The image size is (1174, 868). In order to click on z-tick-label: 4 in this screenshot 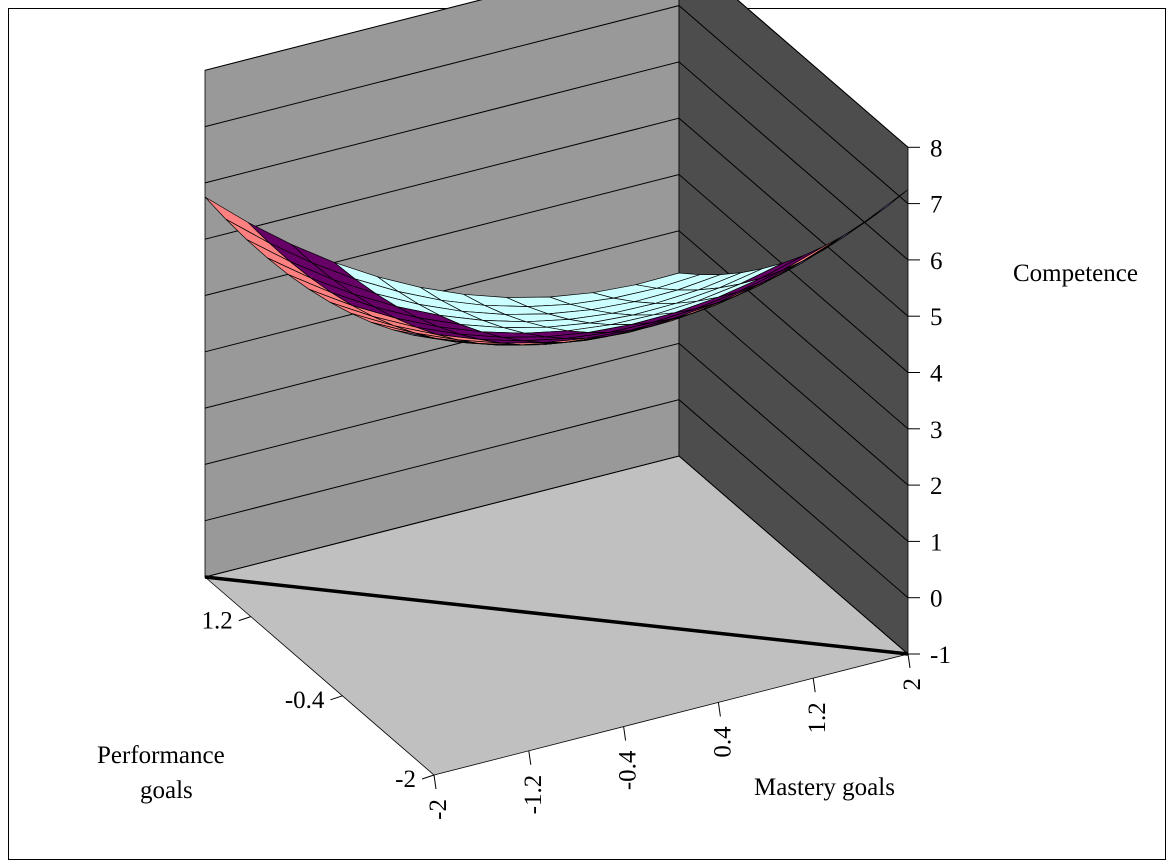, I will do `click(936, 374)`.